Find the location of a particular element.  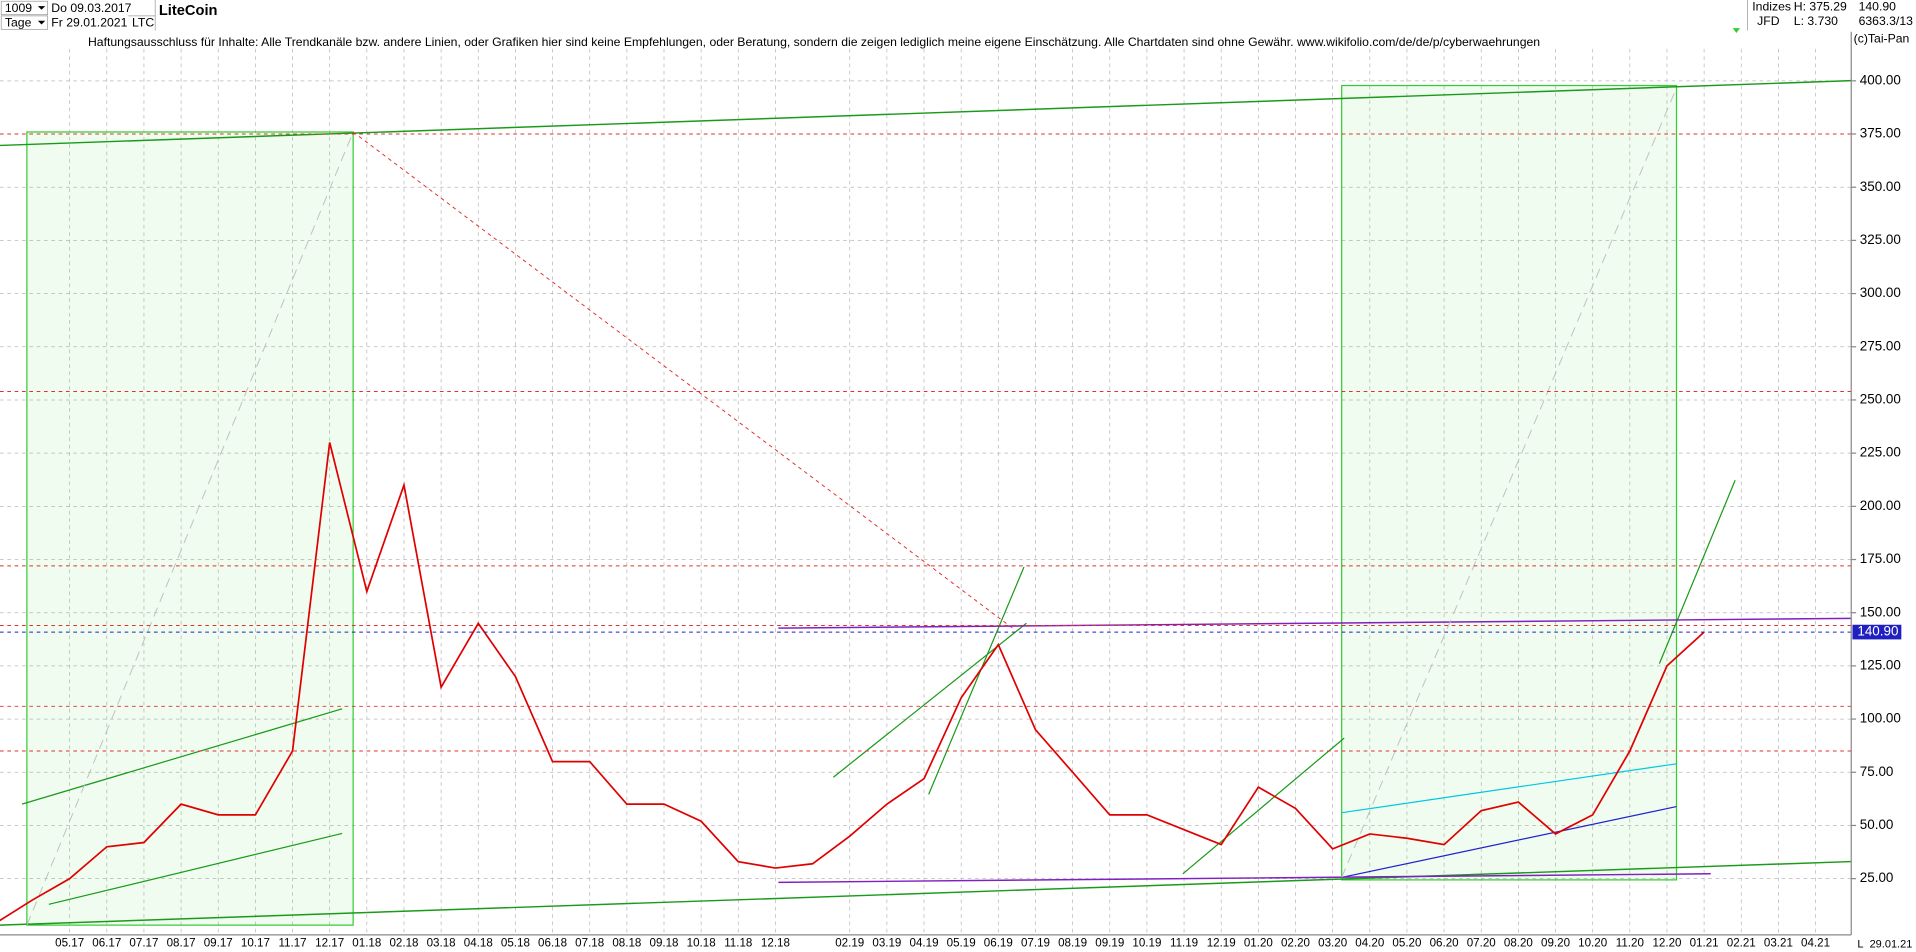

x-tick-label: 07.18 is located at coordinates (589, 943).